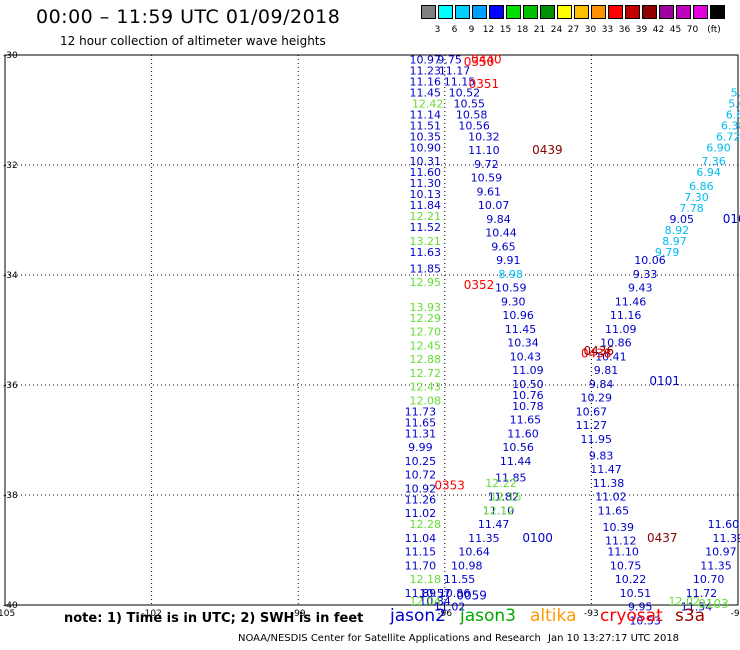  I want to click on data-point-label: 0438, so click(596, 354).